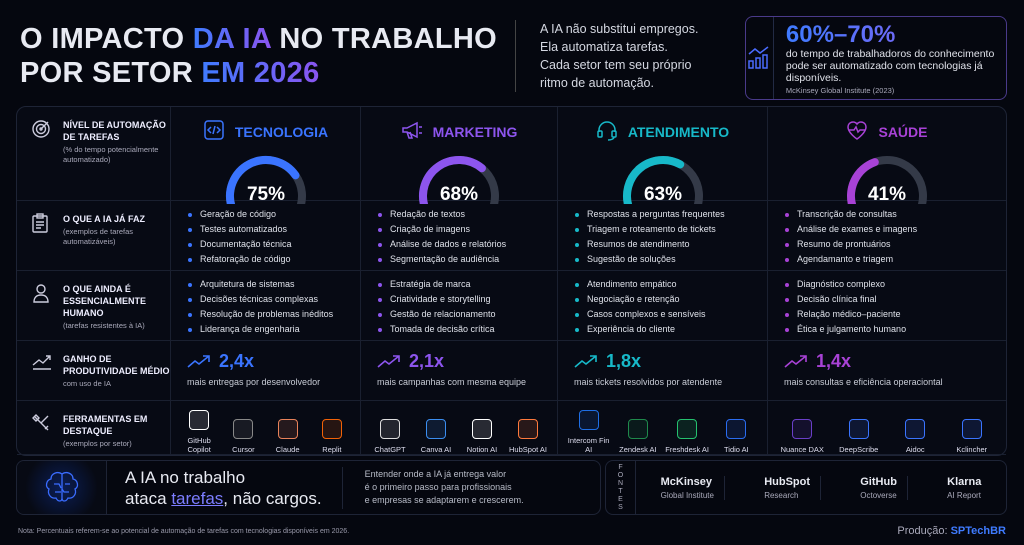  What do you see at coordinates (787, 481) in the screenshot?
I see `source-name: HubSpot` at bounding box center [787, 481].